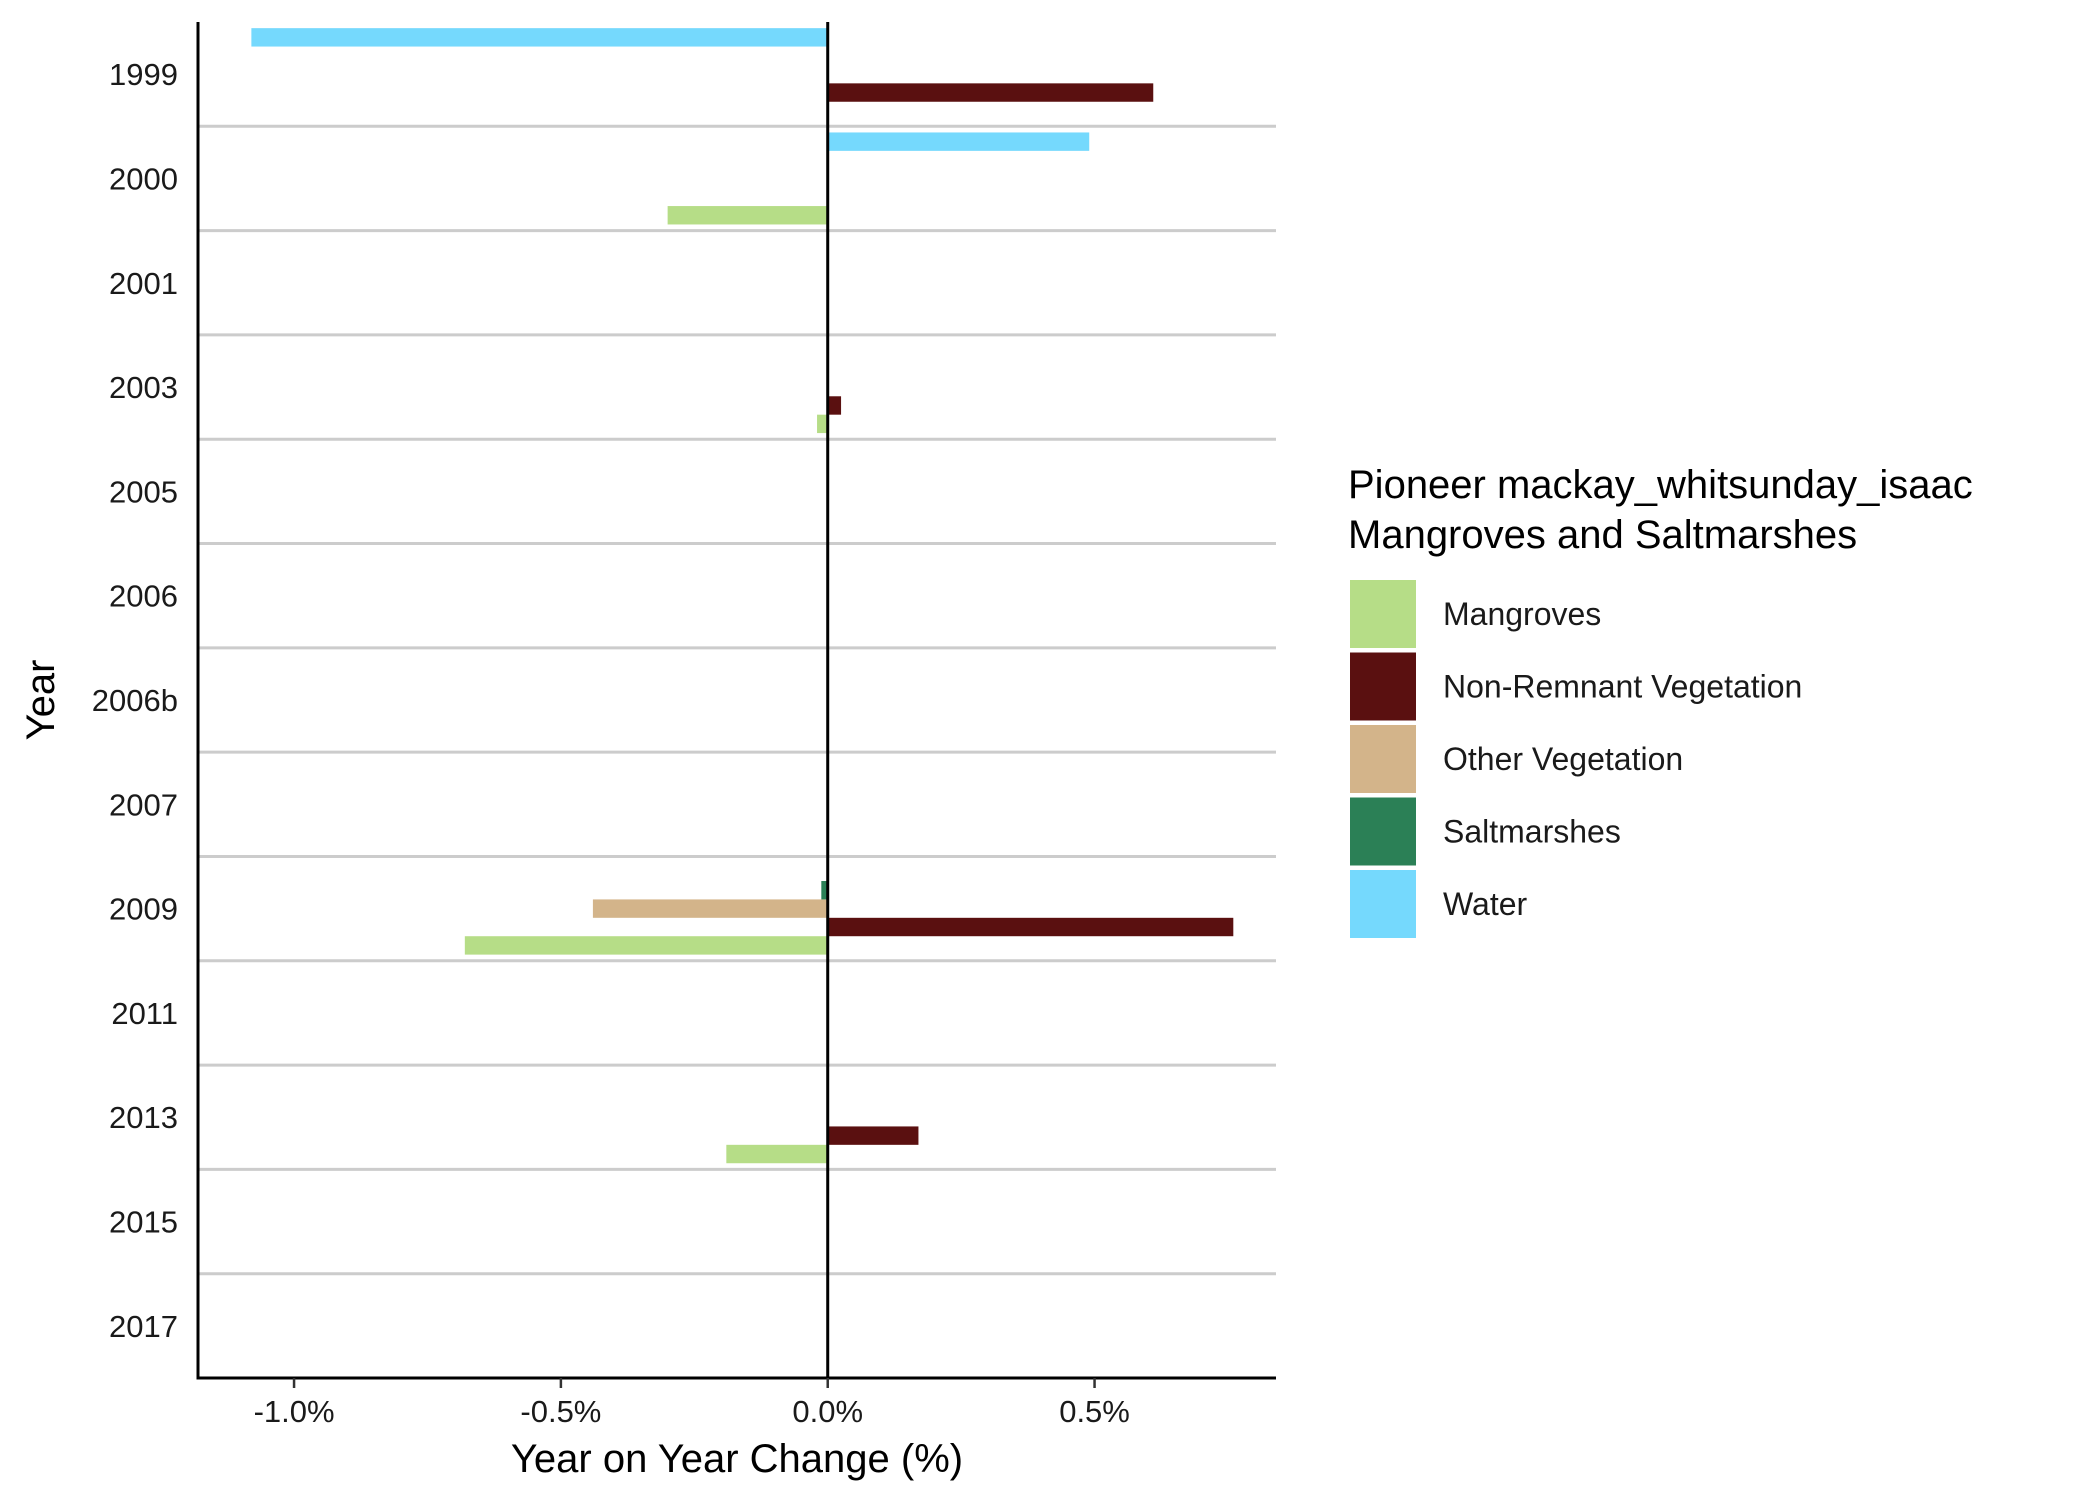 The width and height of the screenshot is (2100, 1499). Describe the element at coordinates (41, 700) in the screenshot. I see `y-axis-title: Year` at that location.